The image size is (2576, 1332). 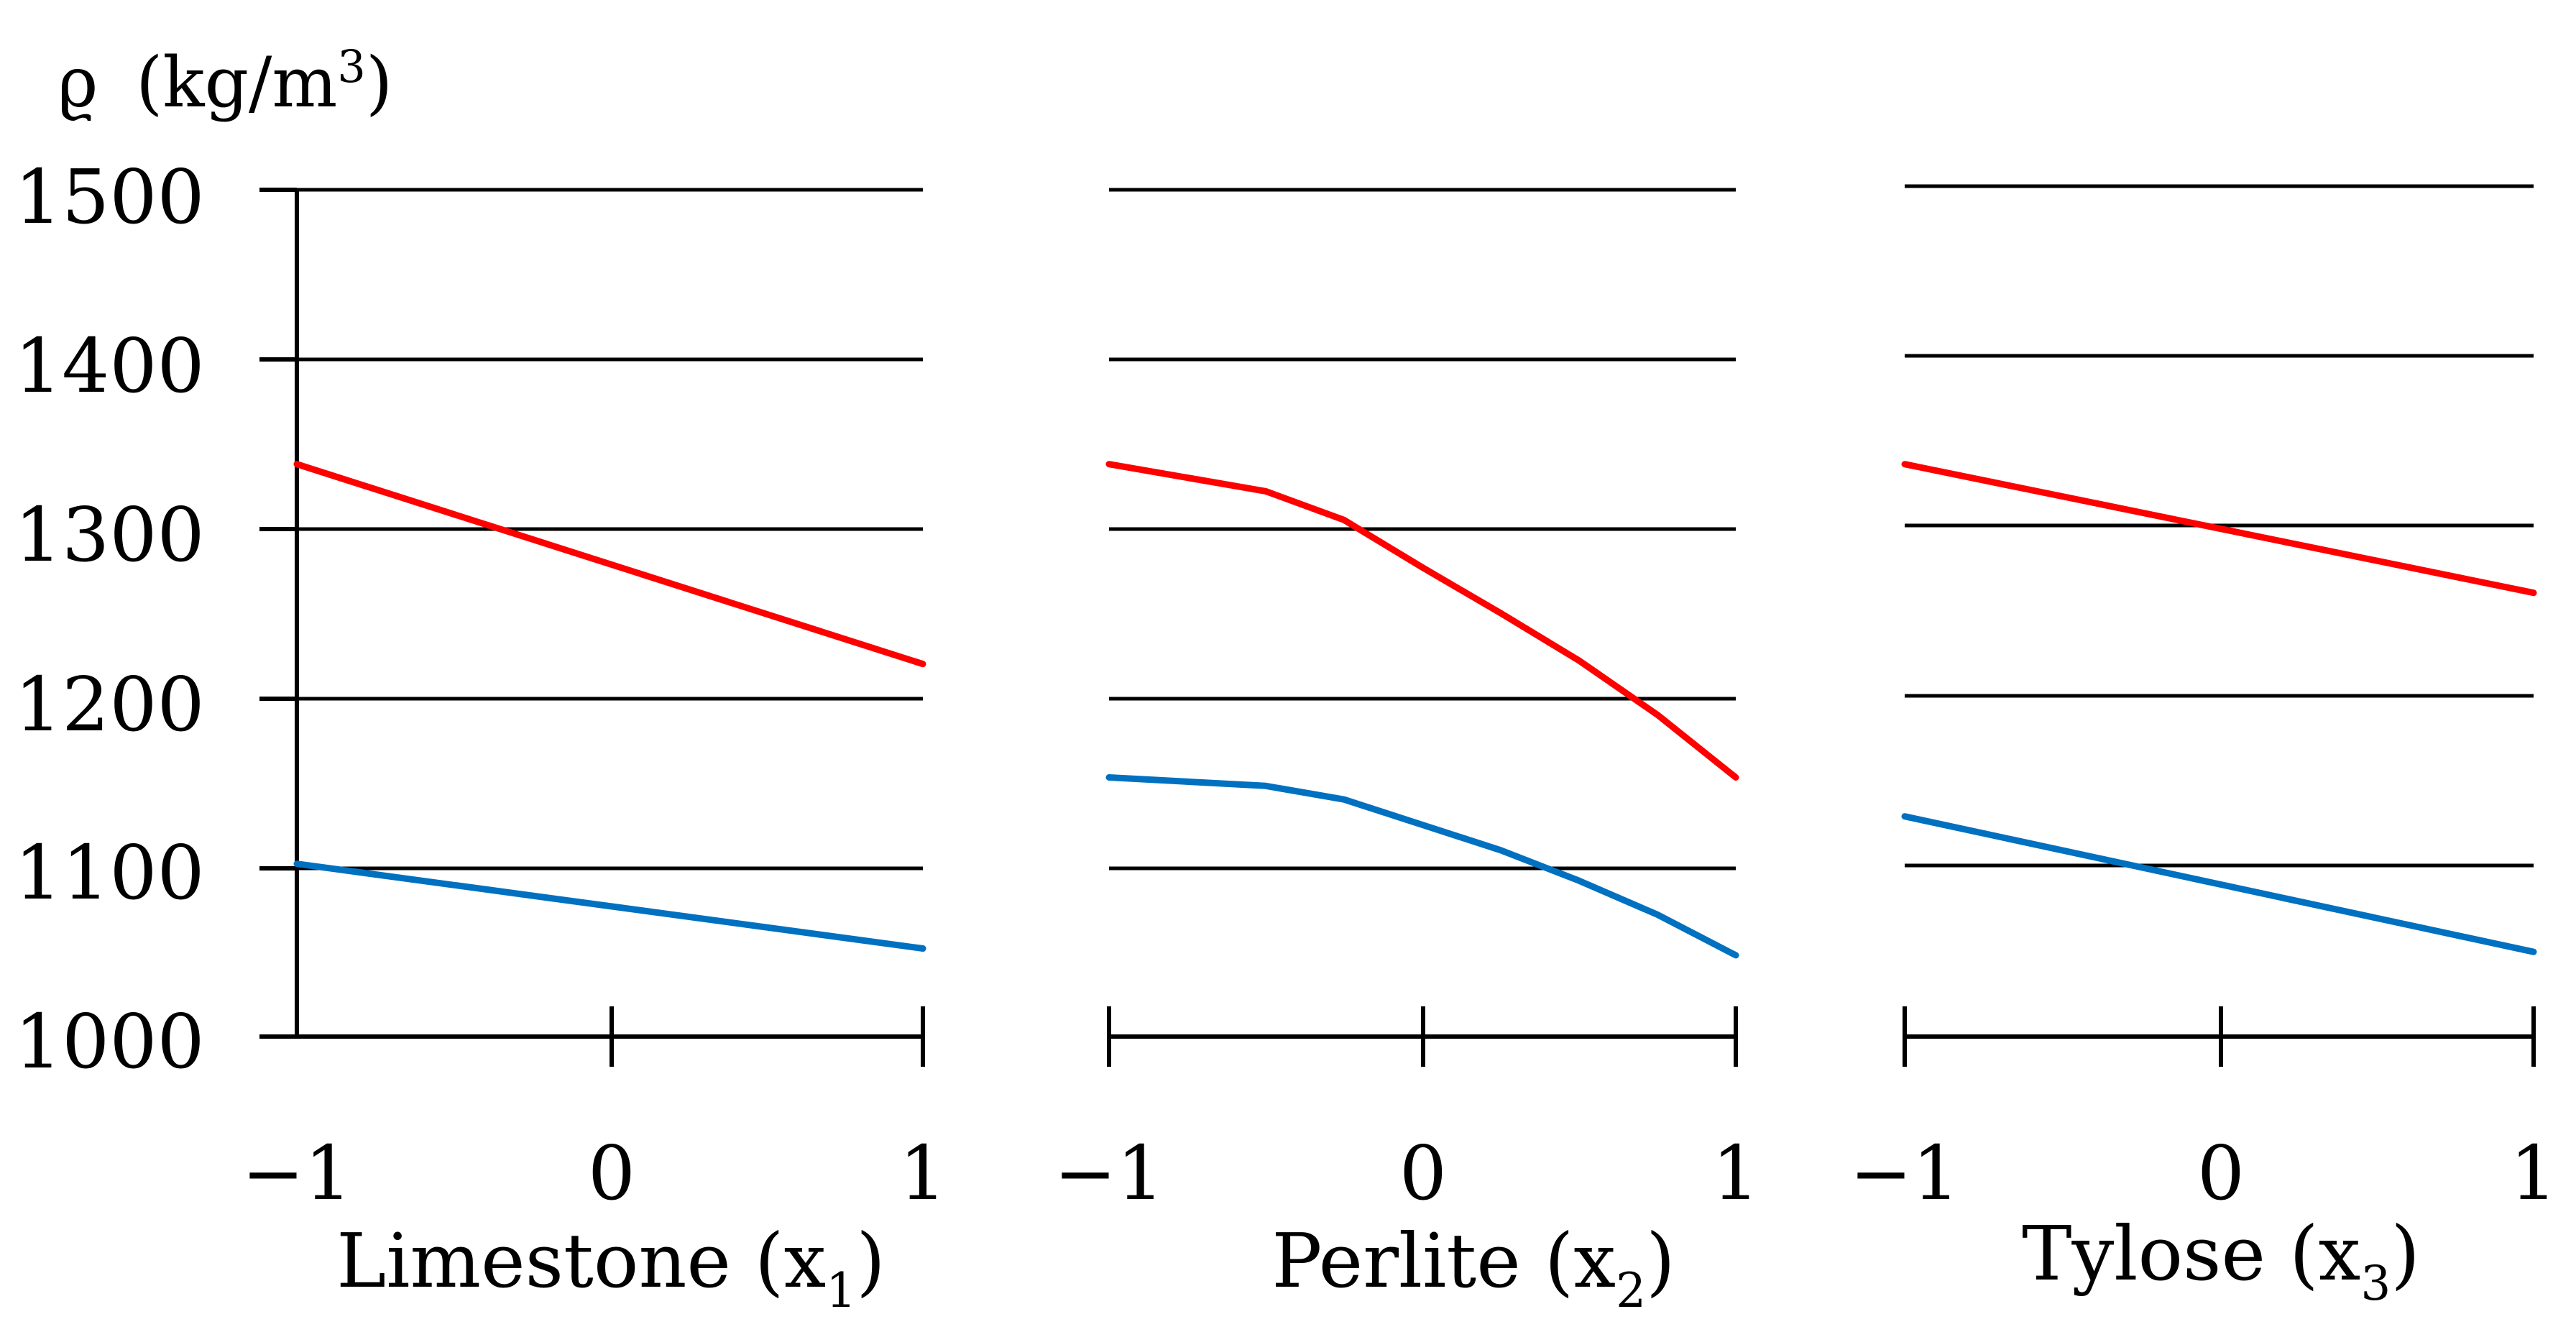 I want to click on y-tick-label: 1400, so click(x=109, y=366).